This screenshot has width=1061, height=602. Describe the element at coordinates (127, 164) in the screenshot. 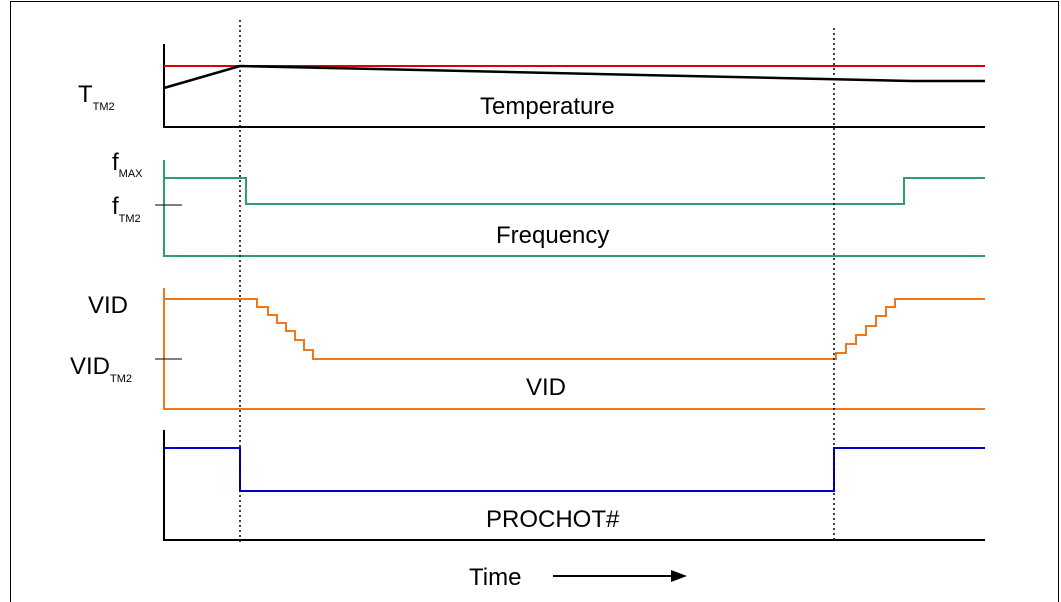

I see `f-max-label: fMAX` at that location.